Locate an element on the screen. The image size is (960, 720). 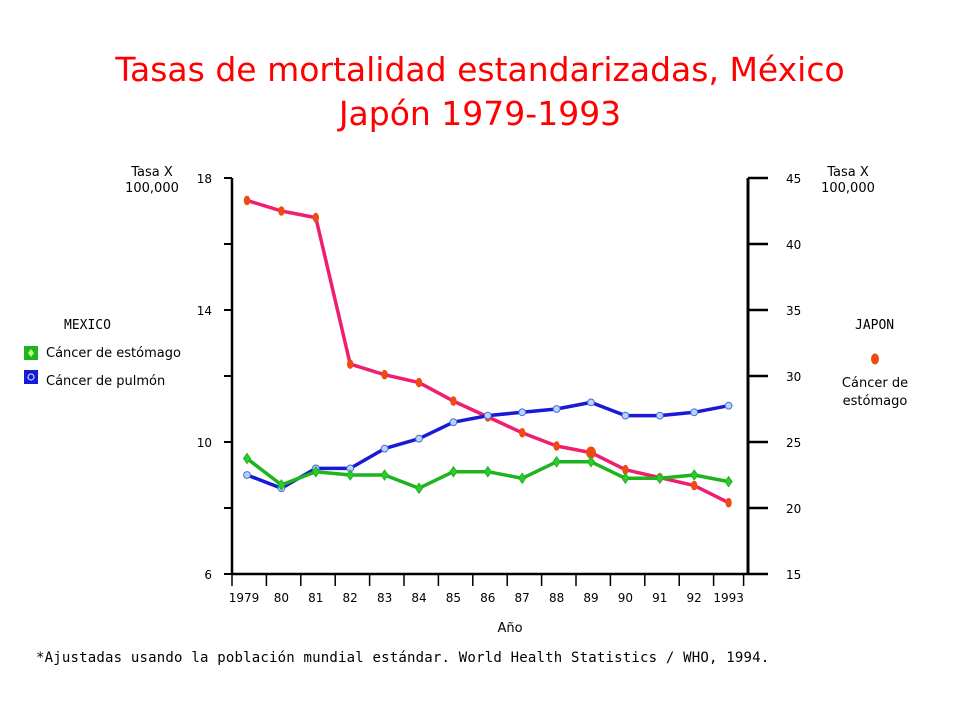
right-axis-tick-label: 40 is located at coordinates (793, 245).